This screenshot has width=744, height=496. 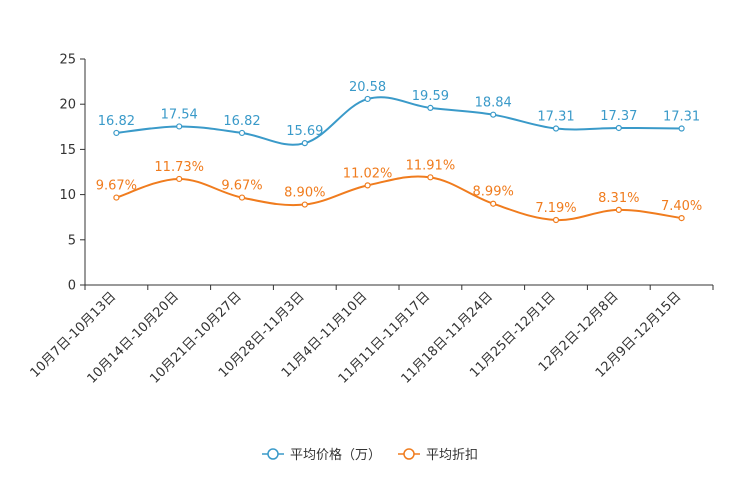 I want to click on y-tick-label: 15, so click(x=67, y=150).